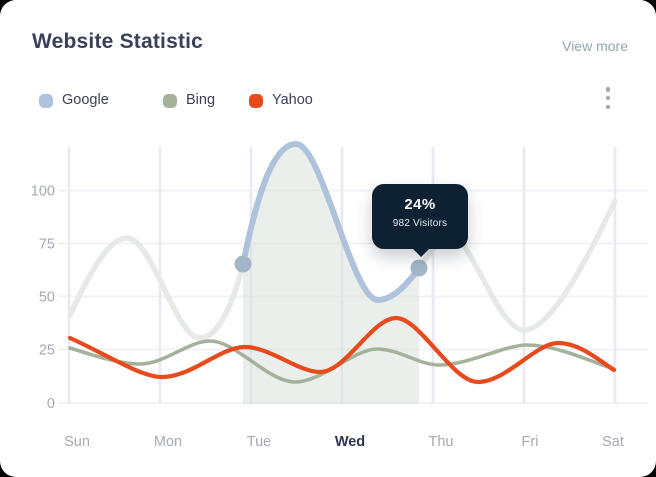 The width and height of the screenshot is (656, 477). Describe the element at coordinates (85, 100) in the screenshot. I see `legend-label-google: Google` at that location.